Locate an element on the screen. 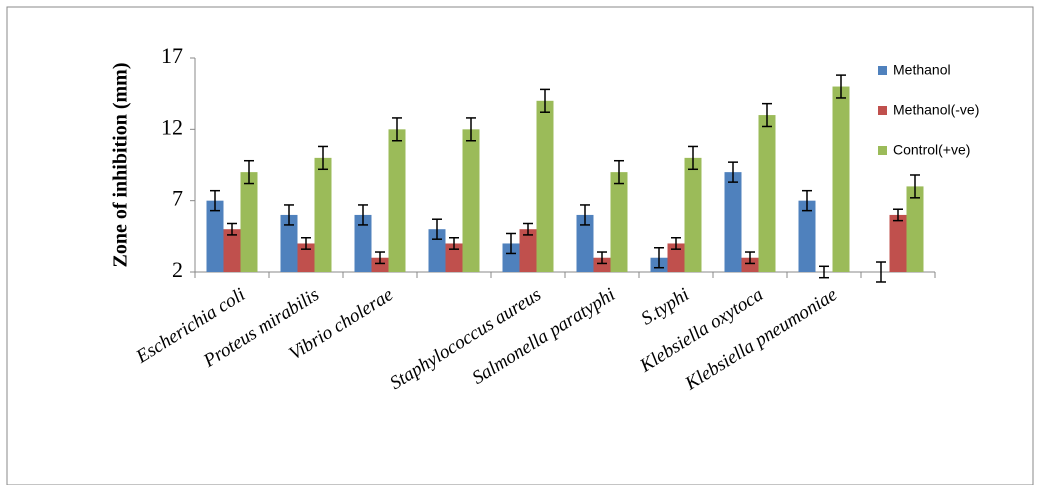  legend-label: Methanol(-ve) is located at coordinates (936, 110).